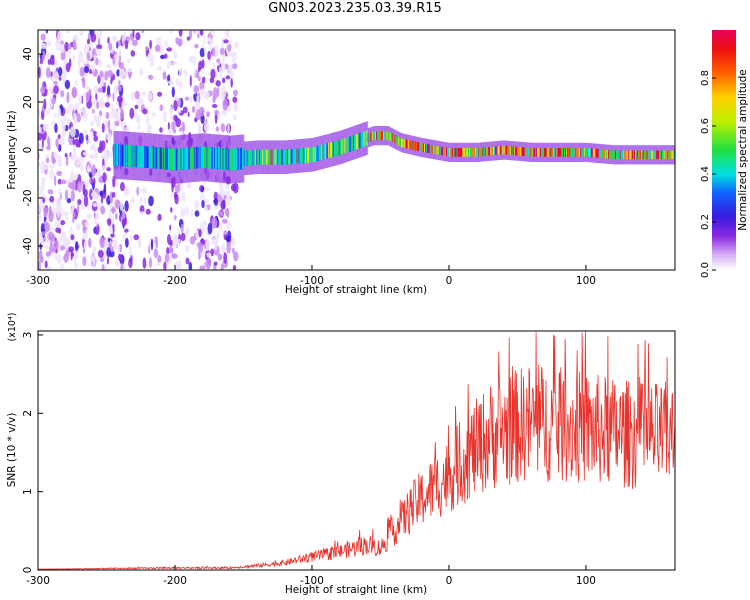 This screenshot has height=600, width=750. What do you see at coordinates (28, 197) in the screenshot?
I see `y-tick-label: -20` at bounding box center [28, 197].